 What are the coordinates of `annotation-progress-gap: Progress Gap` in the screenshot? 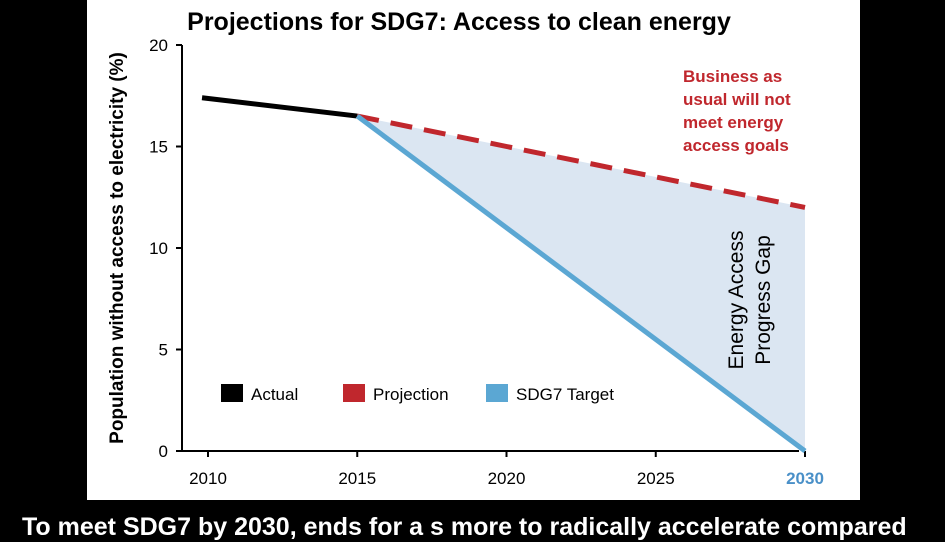 It's located at (763, 300).